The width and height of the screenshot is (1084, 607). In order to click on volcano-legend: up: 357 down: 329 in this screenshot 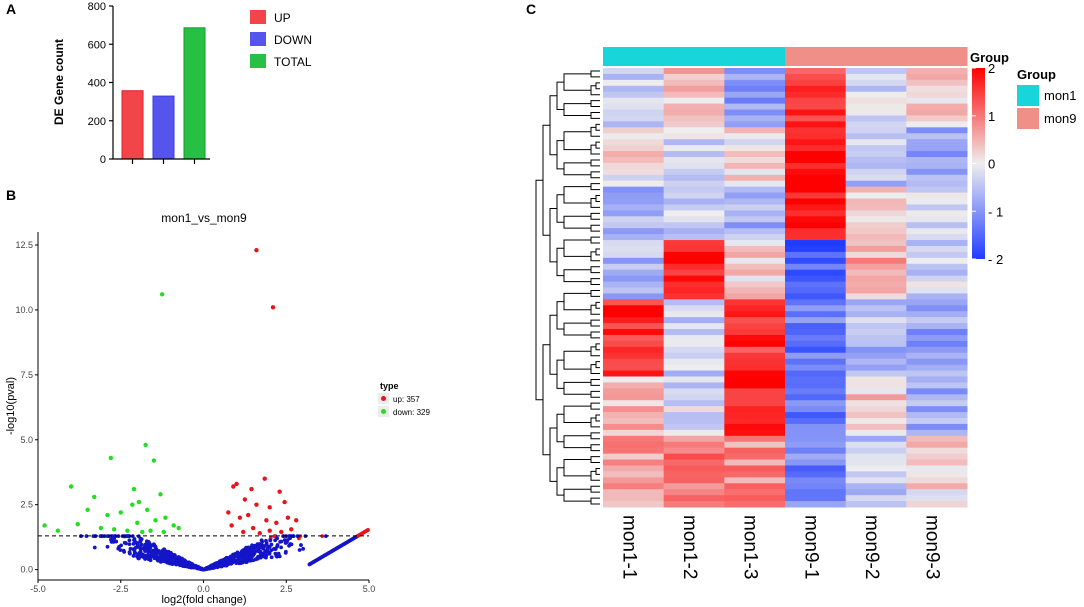, I will do `click(404, 405)`.